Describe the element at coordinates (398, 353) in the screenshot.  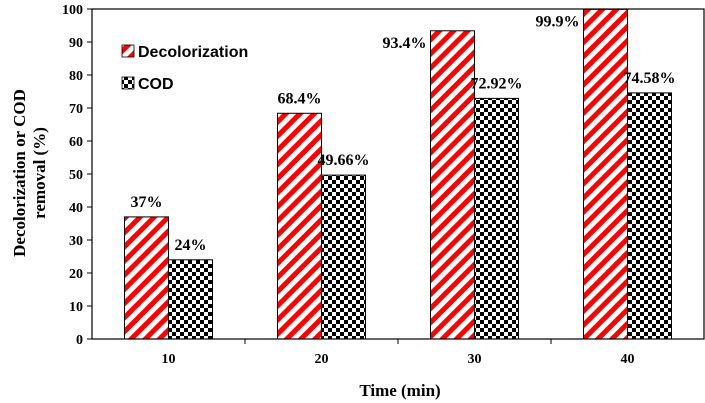
I see `x-axis-ticks: 10 20 30 40` at that location.